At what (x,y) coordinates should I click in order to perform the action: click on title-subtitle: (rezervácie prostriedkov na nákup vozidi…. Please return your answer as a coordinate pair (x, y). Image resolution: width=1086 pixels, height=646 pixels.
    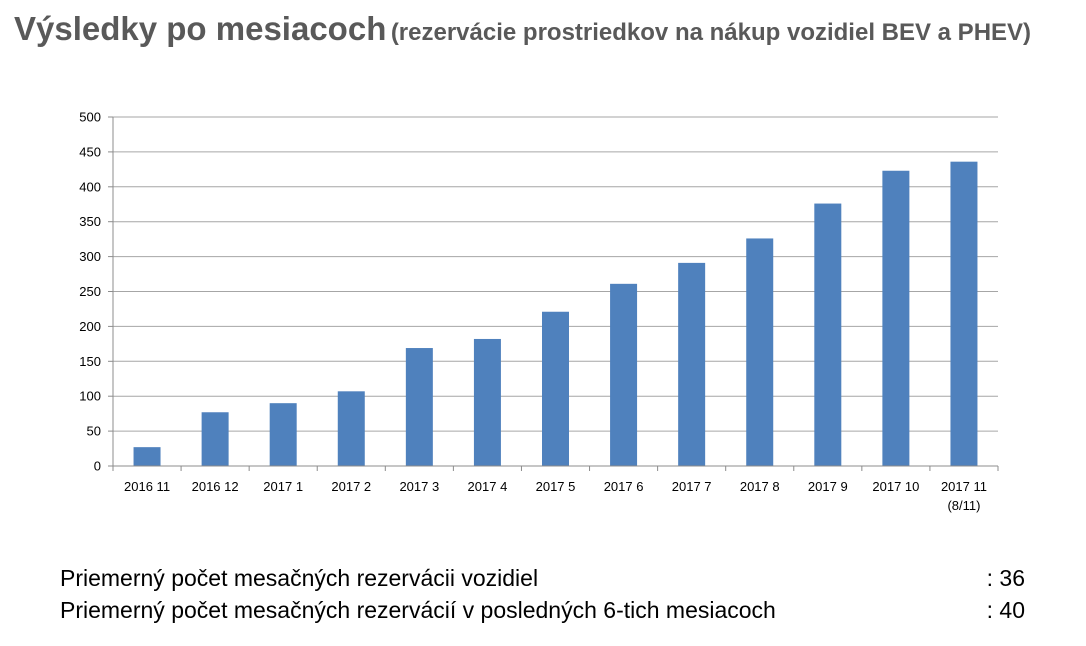
    Looking at the image, I should click on (711, 32).